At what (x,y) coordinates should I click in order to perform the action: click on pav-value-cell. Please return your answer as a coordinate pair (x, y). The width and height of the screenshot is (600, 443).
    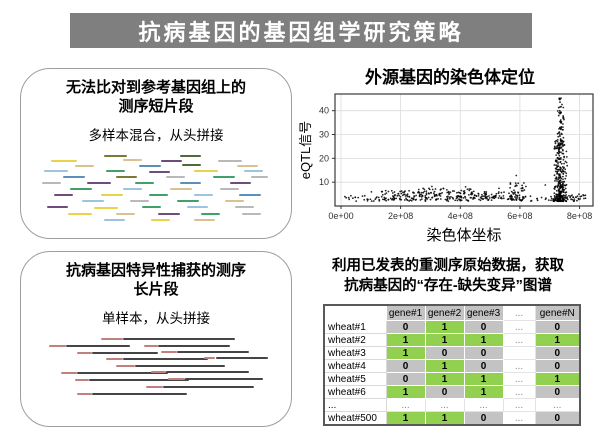
    Looking at the image, I should click on (519, 353).